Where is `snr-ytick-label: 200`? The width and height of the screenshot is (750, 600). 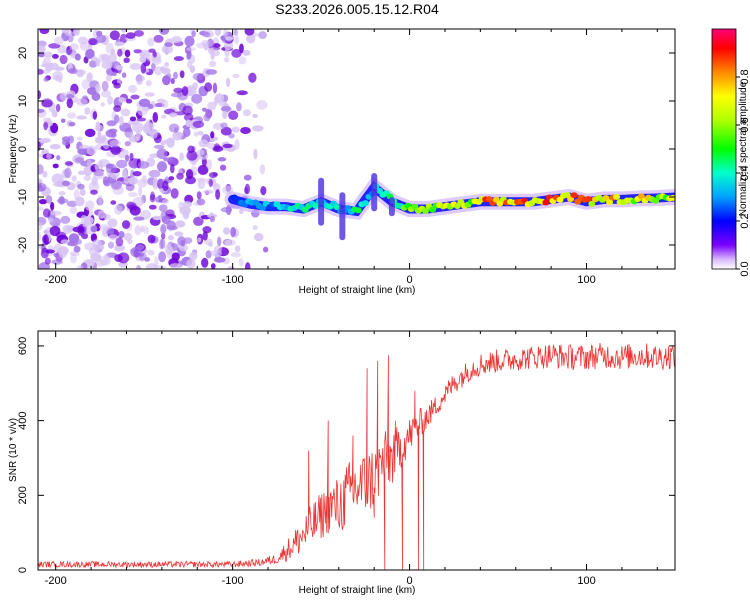 snr-ytick-label: 200 is located at coordinates (23, 495).